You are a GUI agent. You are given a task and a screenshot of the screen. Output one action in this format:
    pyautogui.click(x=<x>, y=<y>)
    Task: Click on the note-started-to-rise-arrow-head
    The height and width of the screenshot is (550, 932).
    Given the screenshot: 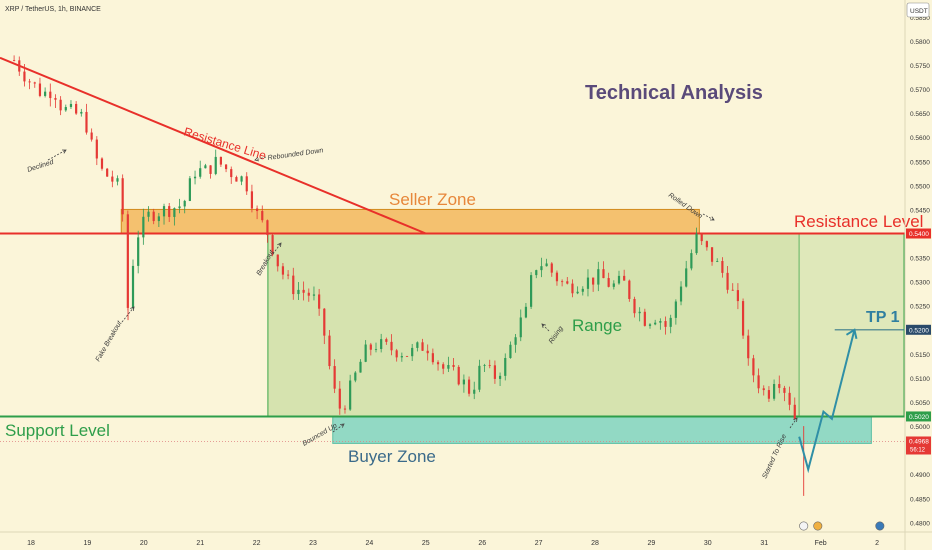 What is the action you would take?
    pyautogui.click(x=795, y=420)
    